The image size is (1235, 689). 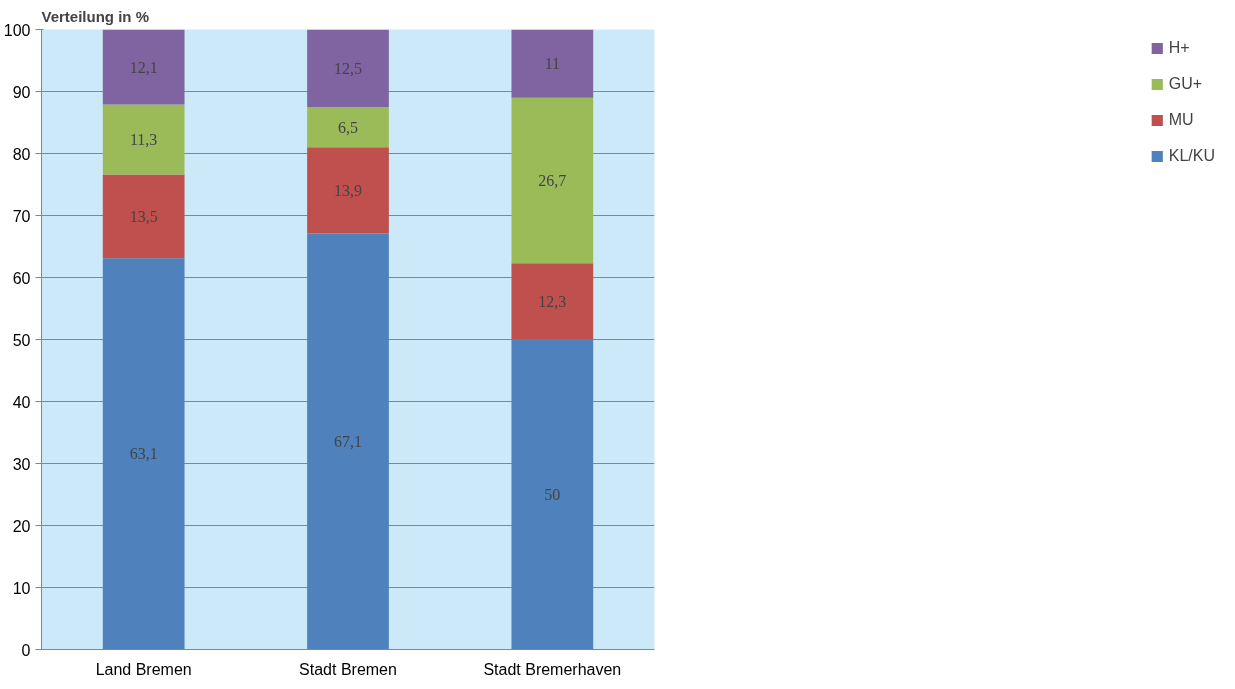 What do you see at coordinates (21, 92) in the screenshot?
I see `y-tick-label: 90` at bounding box center [21, 92].